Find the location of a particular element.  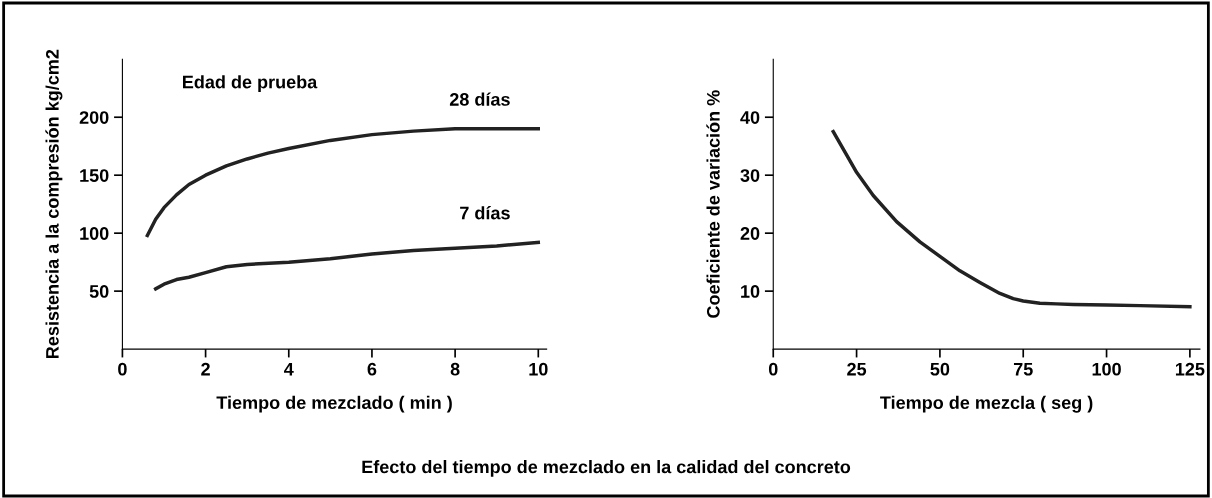

x-tick-label: 25 is located at coordinates (857, 369).